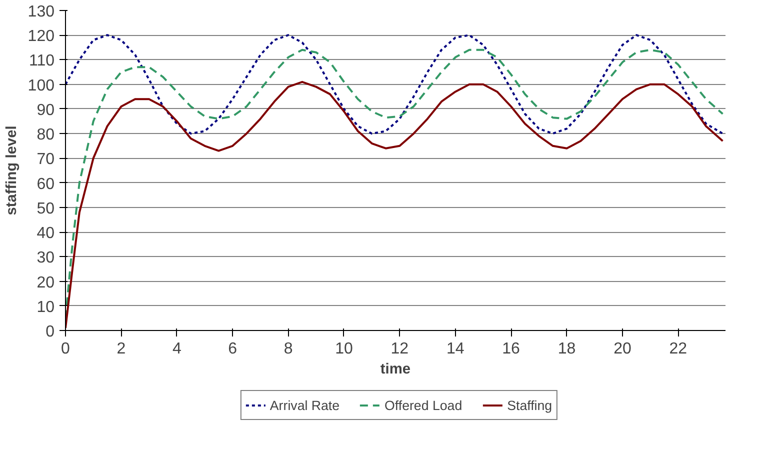  What do you see at coordinates (121, 349) in the screenshot?
I see `x-tick-label: 2` at bounding box center [121, 349].